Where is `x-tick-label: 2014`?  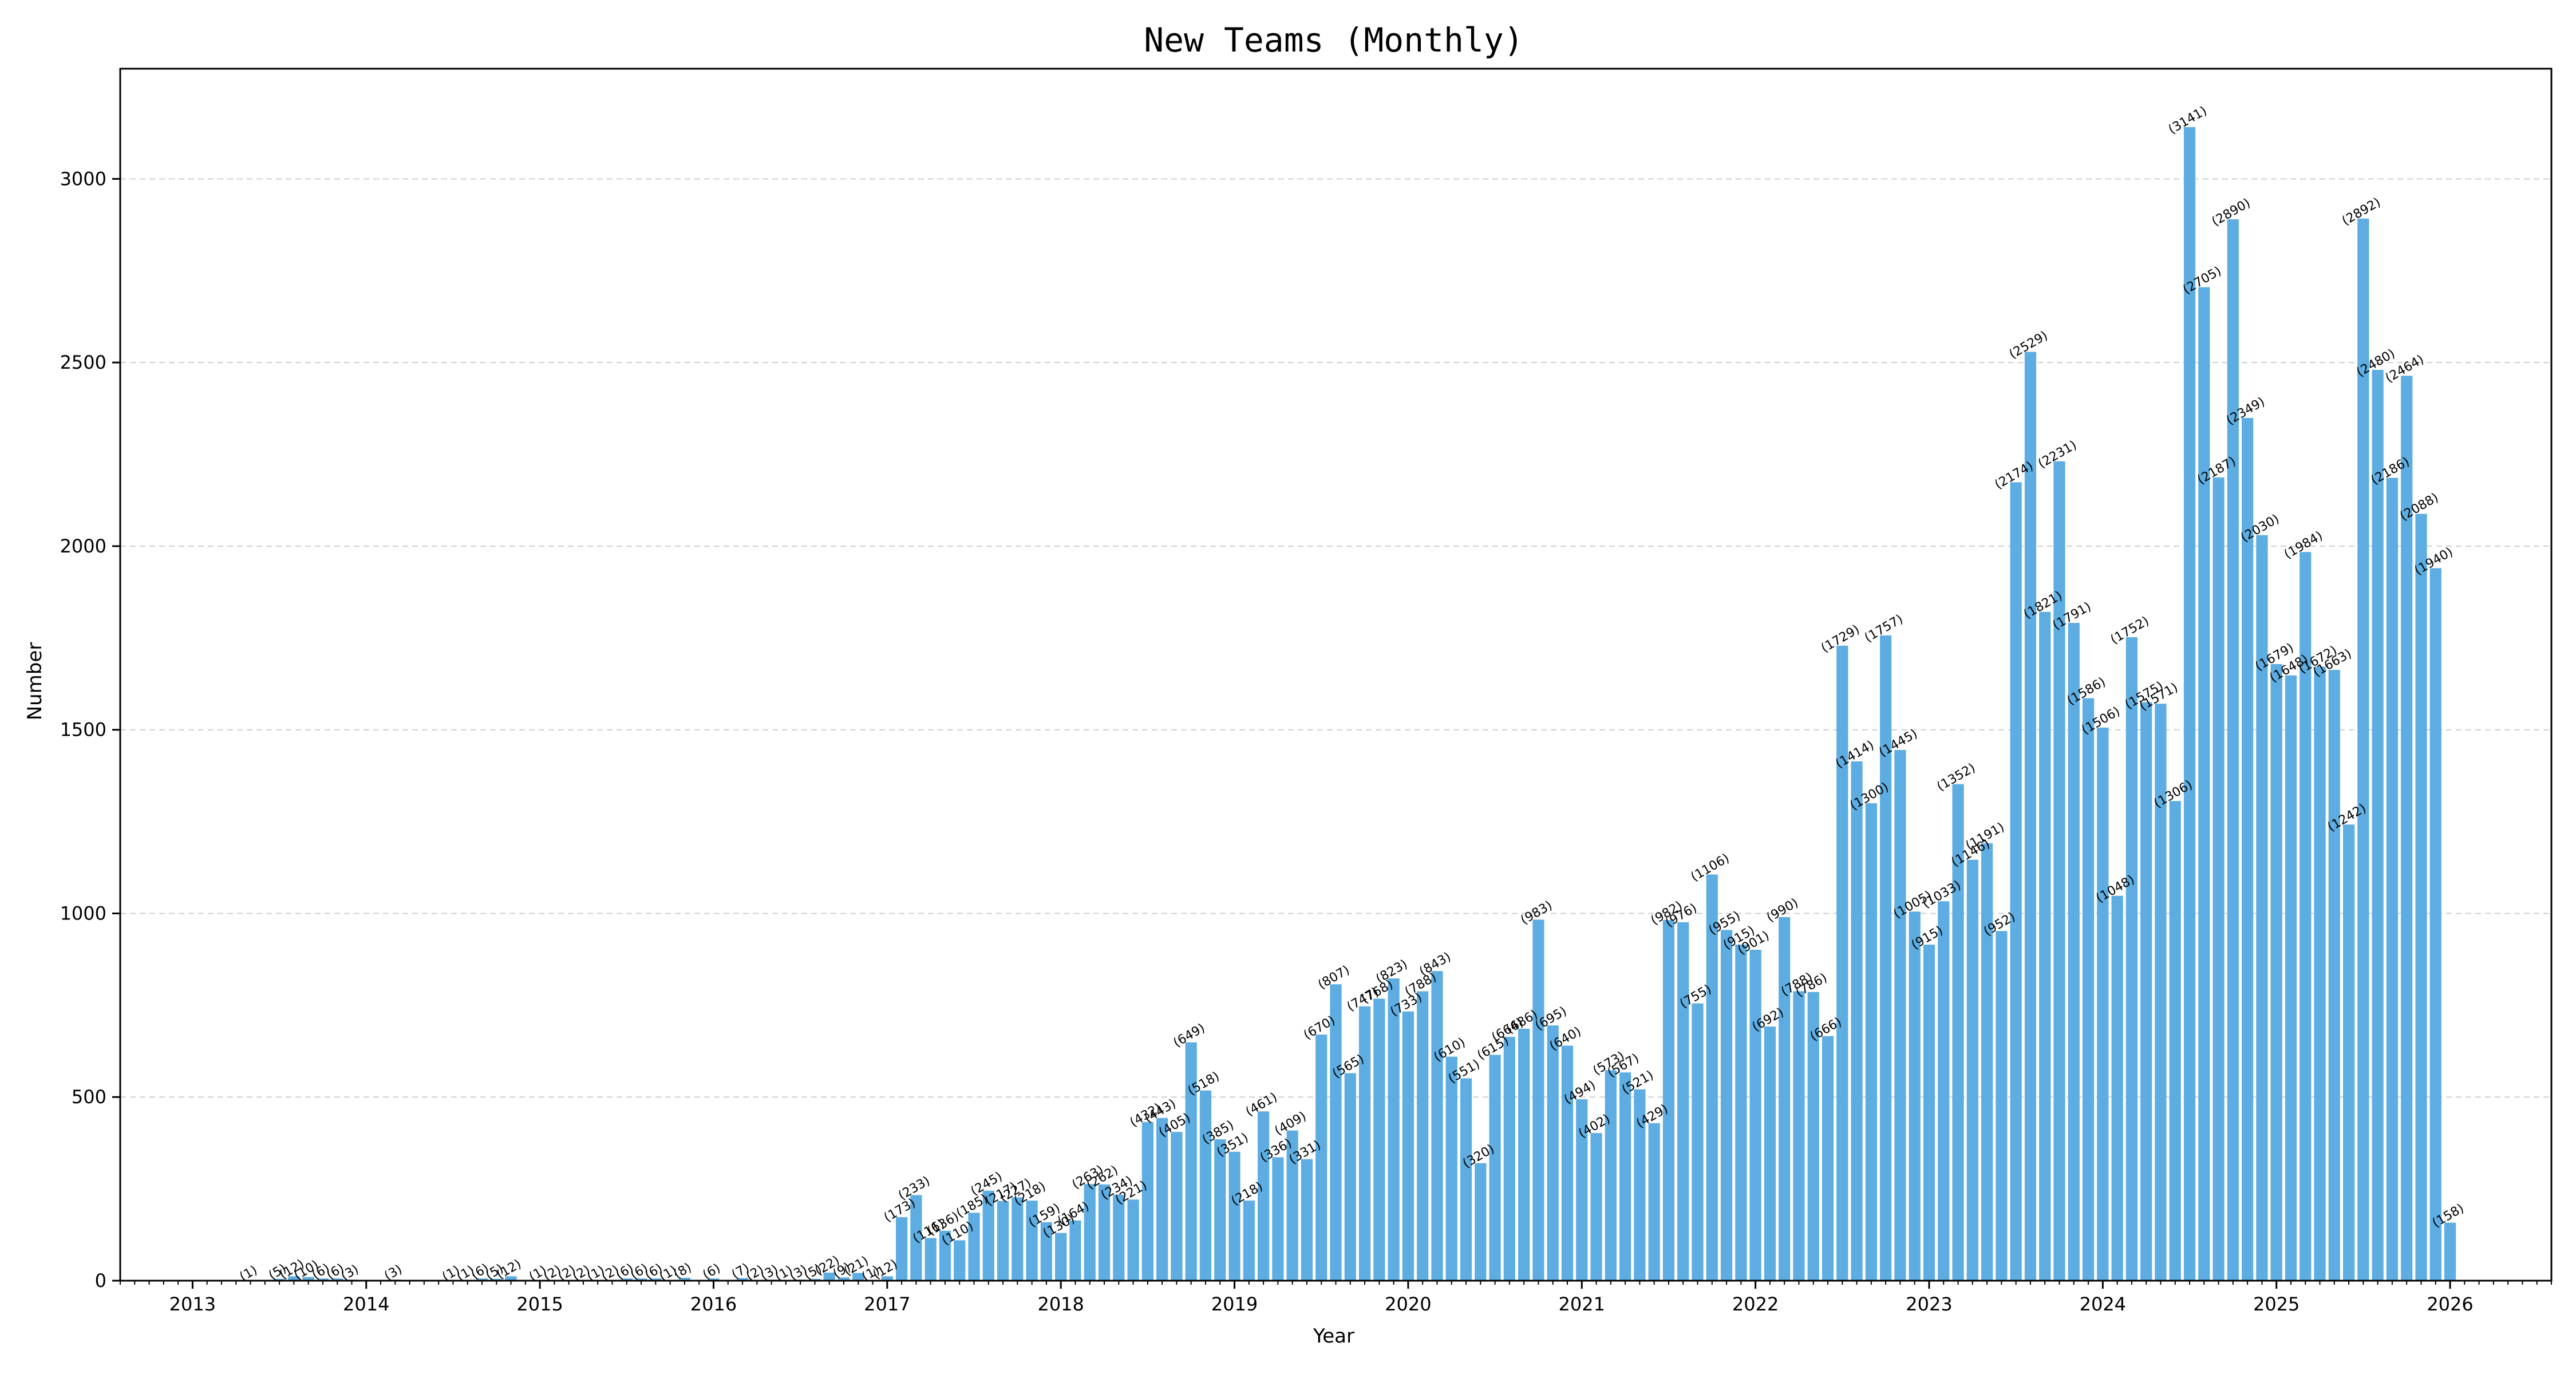 x-tick-label: 2014 is located at coordinates (366, 1304).